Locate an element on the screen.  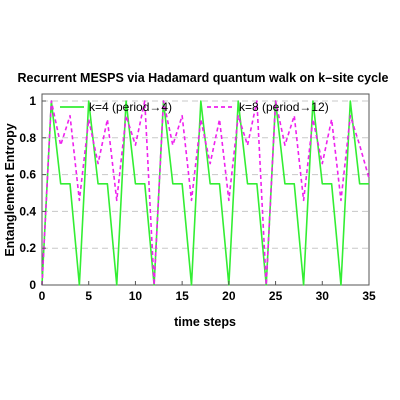
y-tick-label-3: 0.6 is located at coordinates (27, 175).